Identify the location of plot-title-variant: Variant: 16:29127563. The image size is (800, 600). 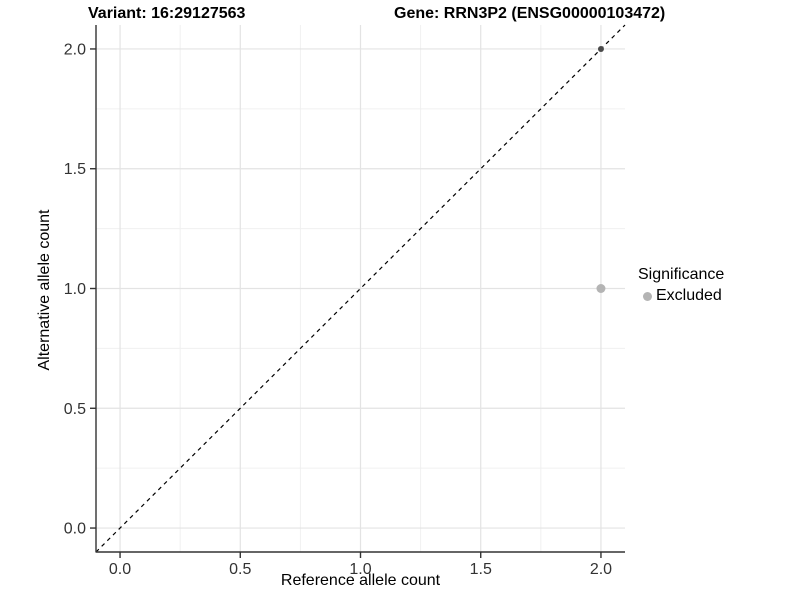
(167, 13).